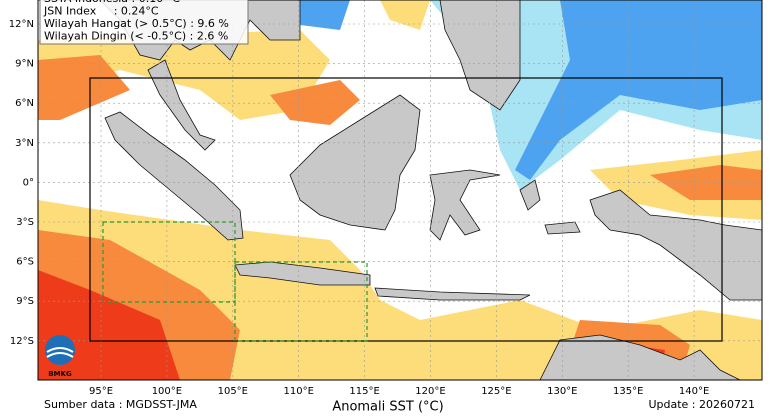 This screenshot has height=417, width=770. Describe the element at coordinates (21, 24) in the screenshot. I see `lat-label: 12°N` at that location.